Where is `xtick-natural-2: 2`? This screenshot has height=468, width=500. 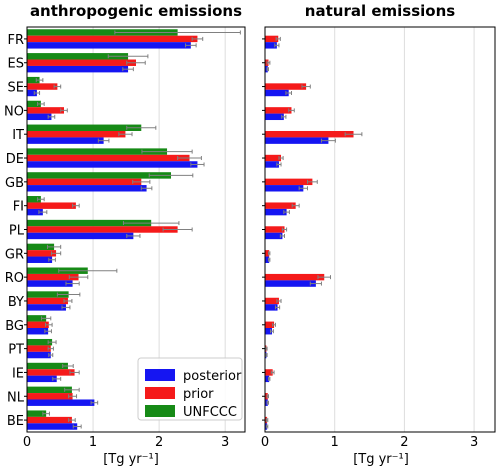
xtick-natural-2: 2 is located at coordinates (404, 442).